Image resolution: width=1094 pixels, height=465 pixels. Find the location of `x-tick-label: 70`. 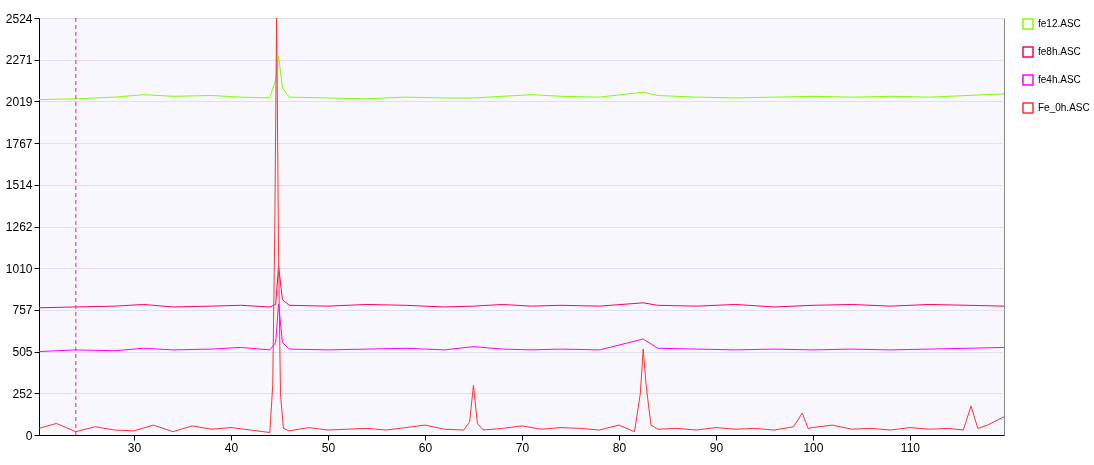

x-tick-label: 70 is located at coordinates (522, 447).